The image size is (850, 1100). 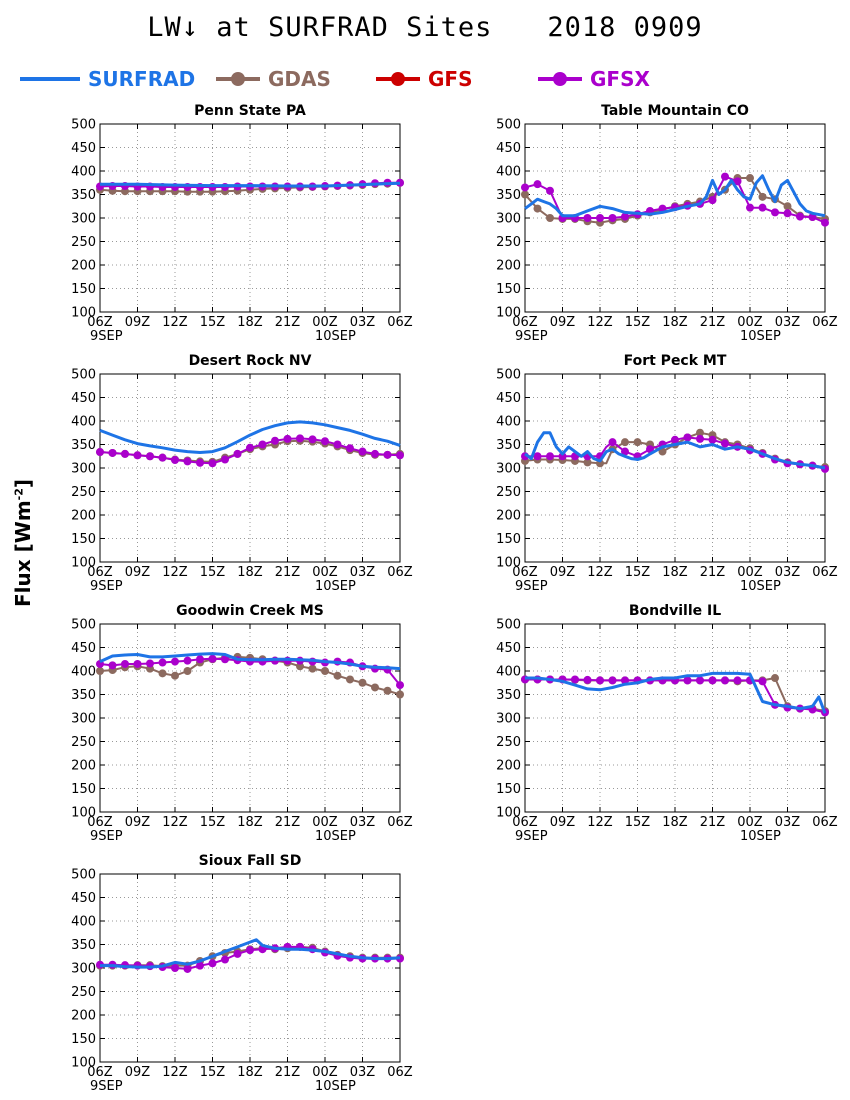 I want to click on panel-title: Sioux Fall SD, so click(x=250, y=861).